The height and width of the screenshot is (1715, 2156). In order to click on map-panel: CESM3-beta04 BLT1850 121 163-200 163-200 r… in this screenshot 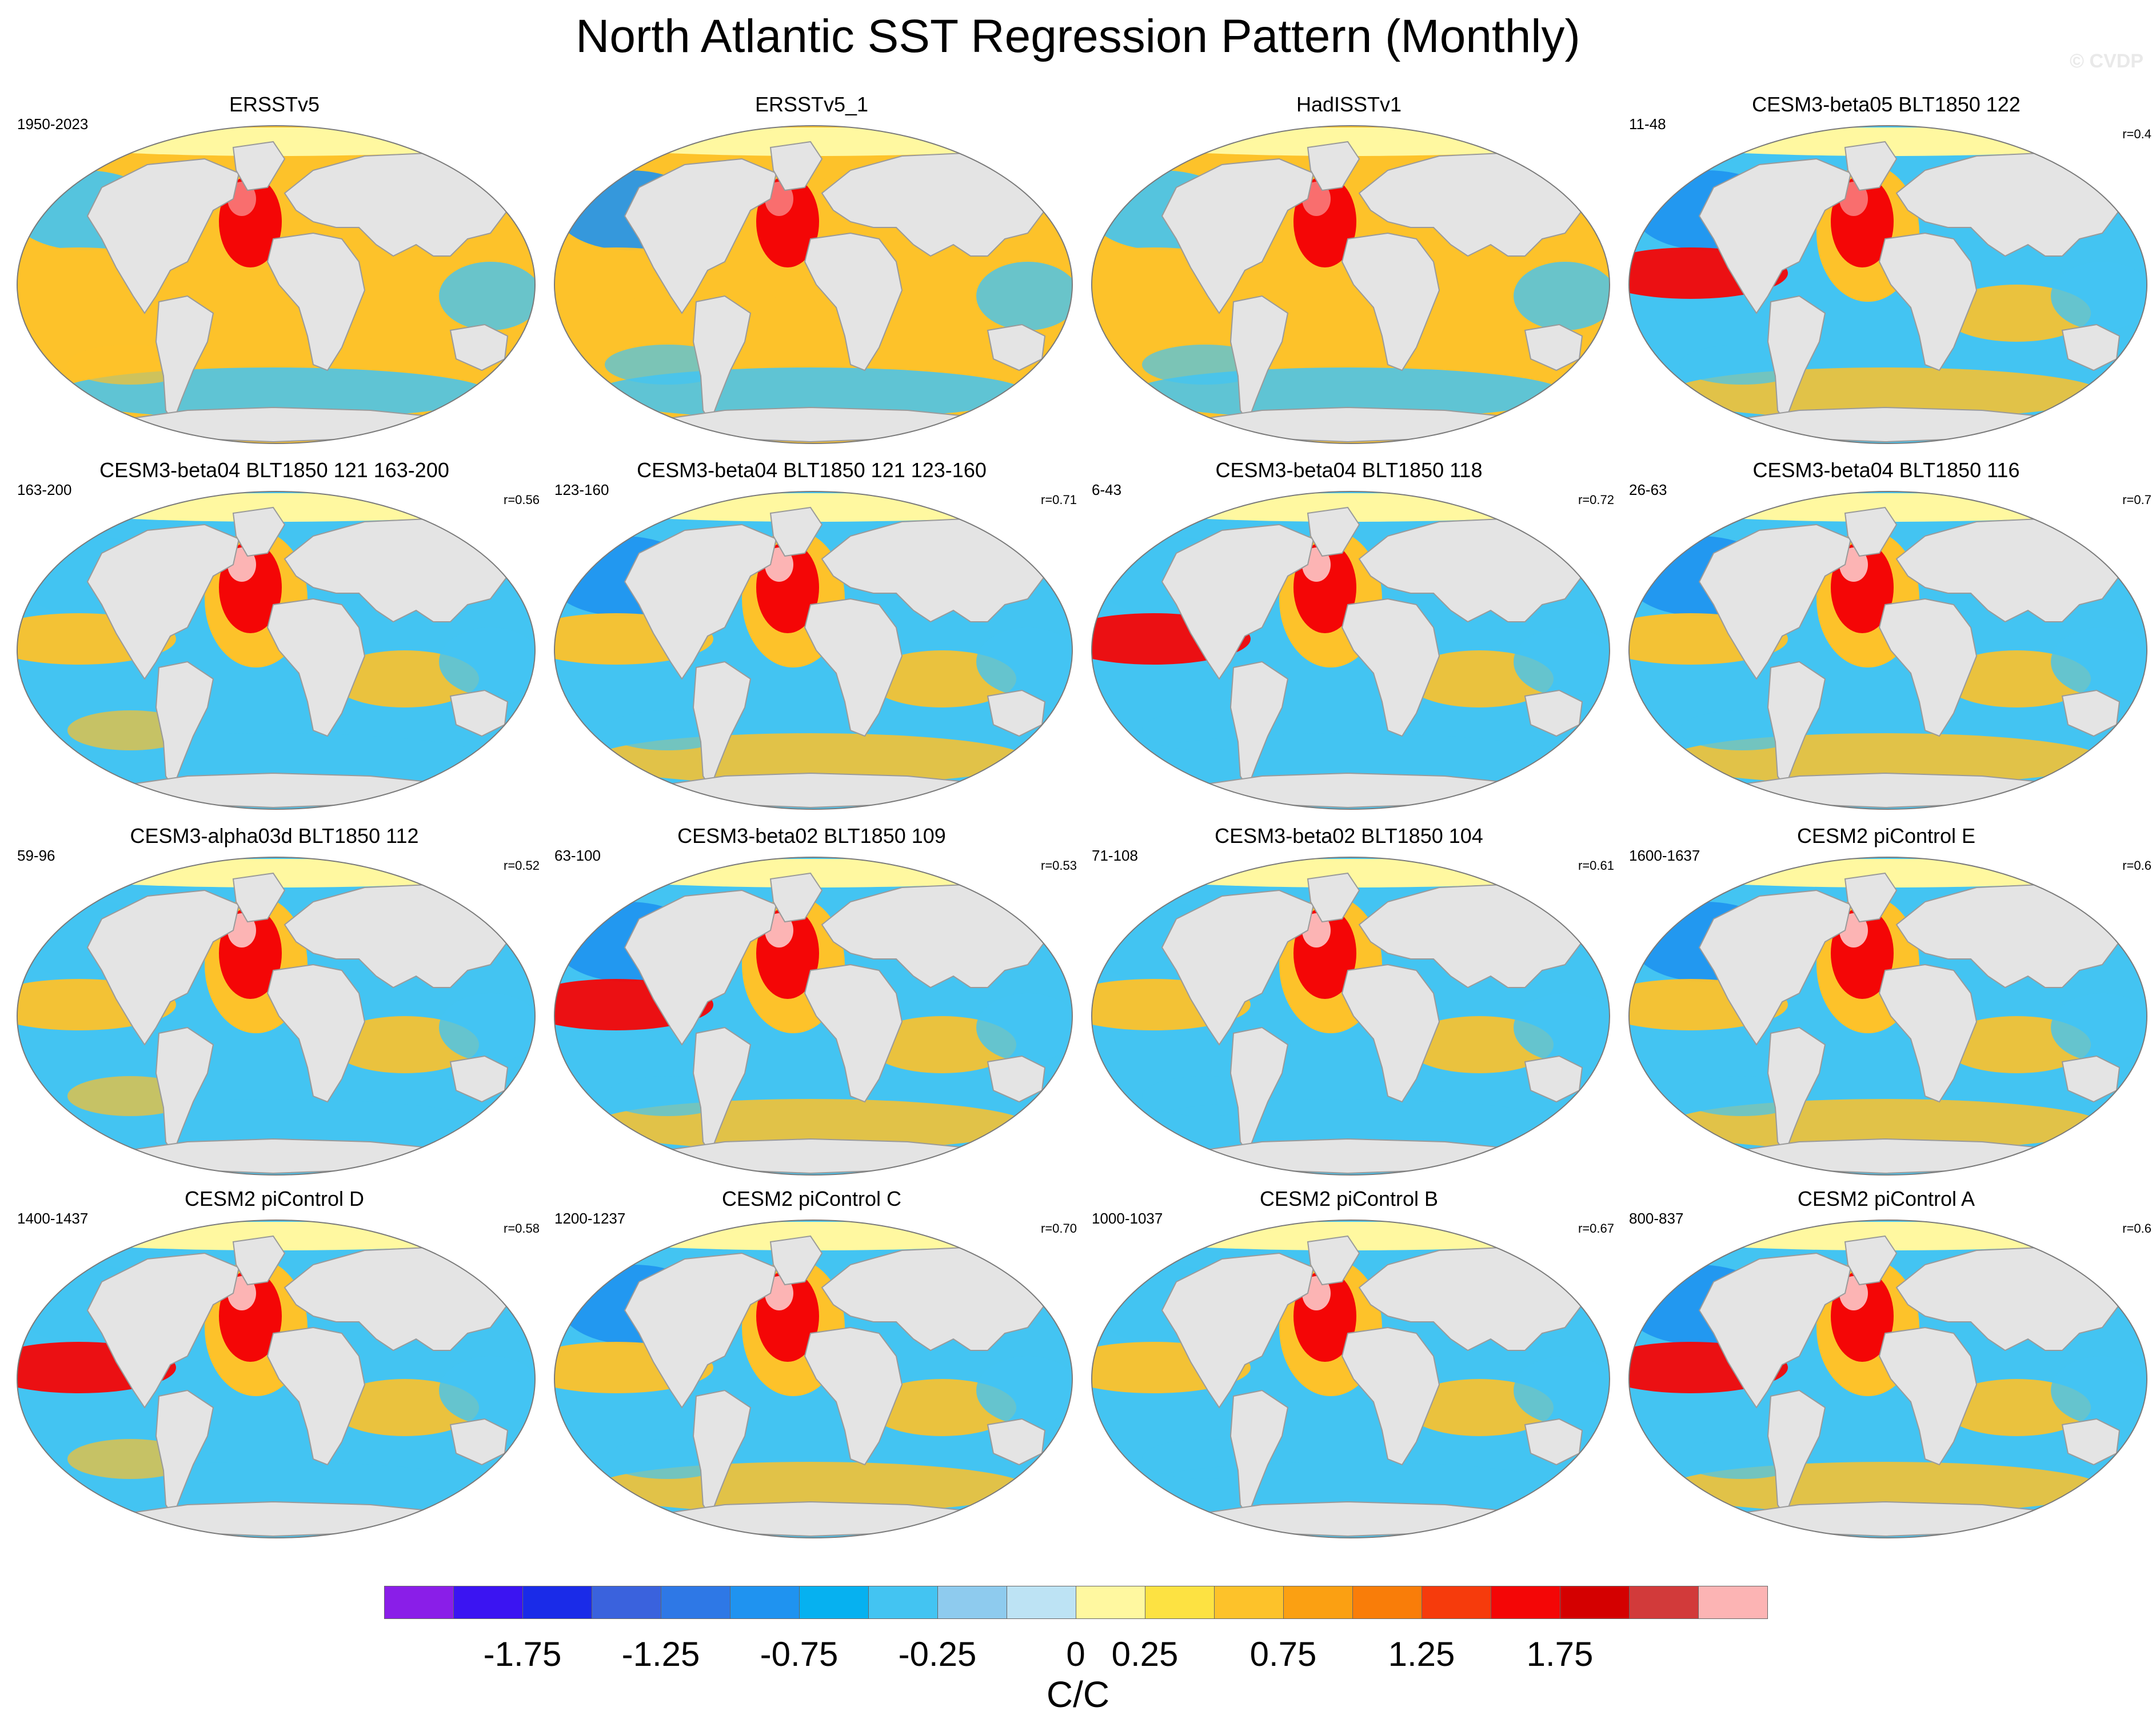, I will do `click(274, 634)`.